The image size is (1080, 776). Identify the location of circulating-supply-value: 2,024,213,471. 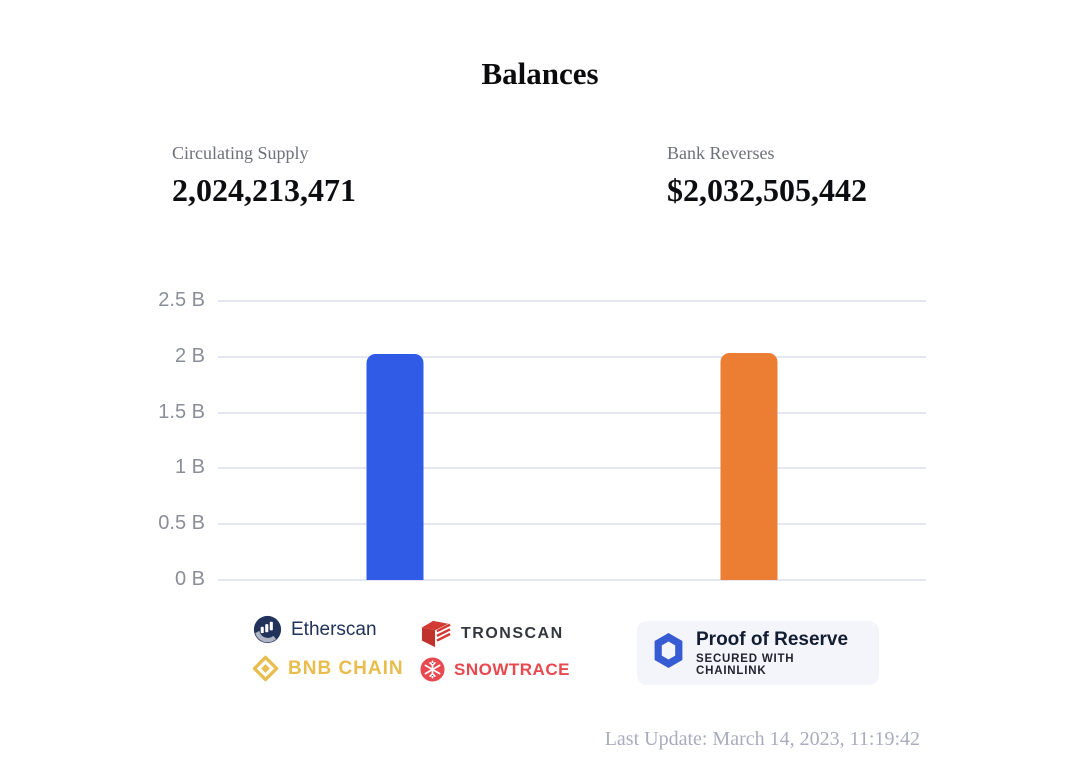
(264, 190).